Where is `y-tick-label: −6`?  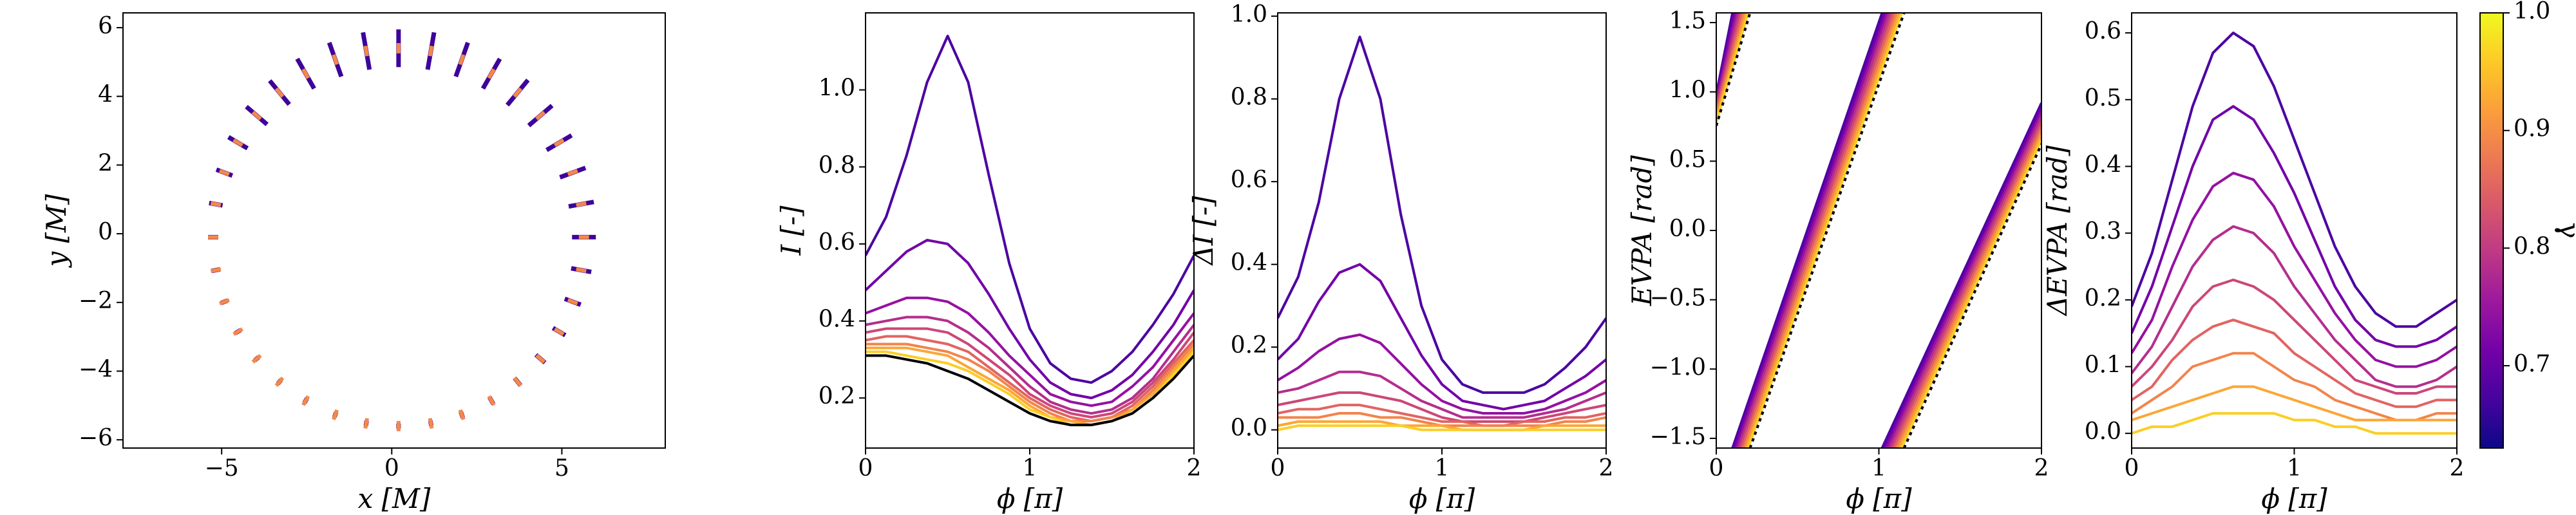
y-tick-label: −6 is located at coordinates (96, 438).